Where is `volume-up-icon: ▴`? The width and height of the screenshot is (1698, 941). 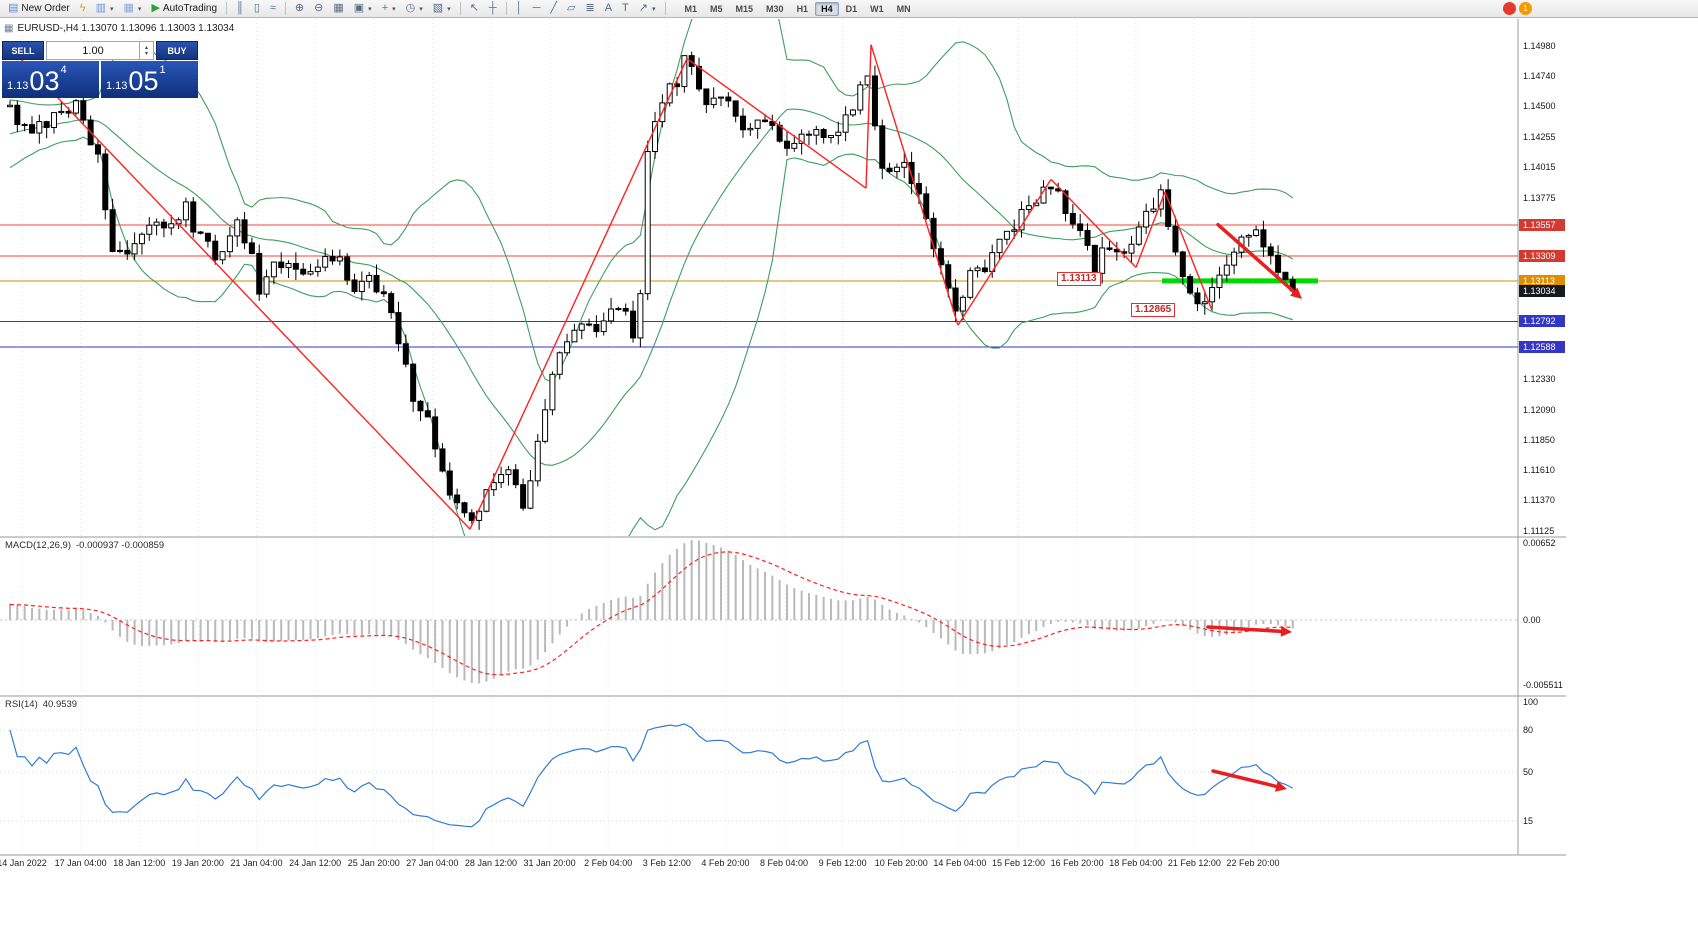
volume-up-icon: ▴ is located at coordinates (146, 47).